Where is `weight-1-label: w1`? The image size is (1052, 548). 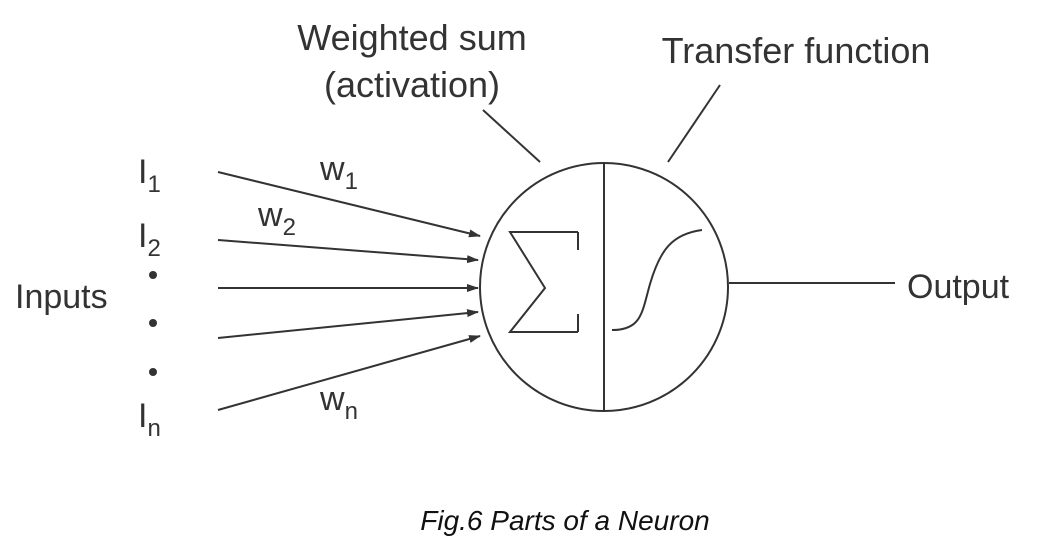 weight-1-label: w1 is located at coordinates (338, 172).